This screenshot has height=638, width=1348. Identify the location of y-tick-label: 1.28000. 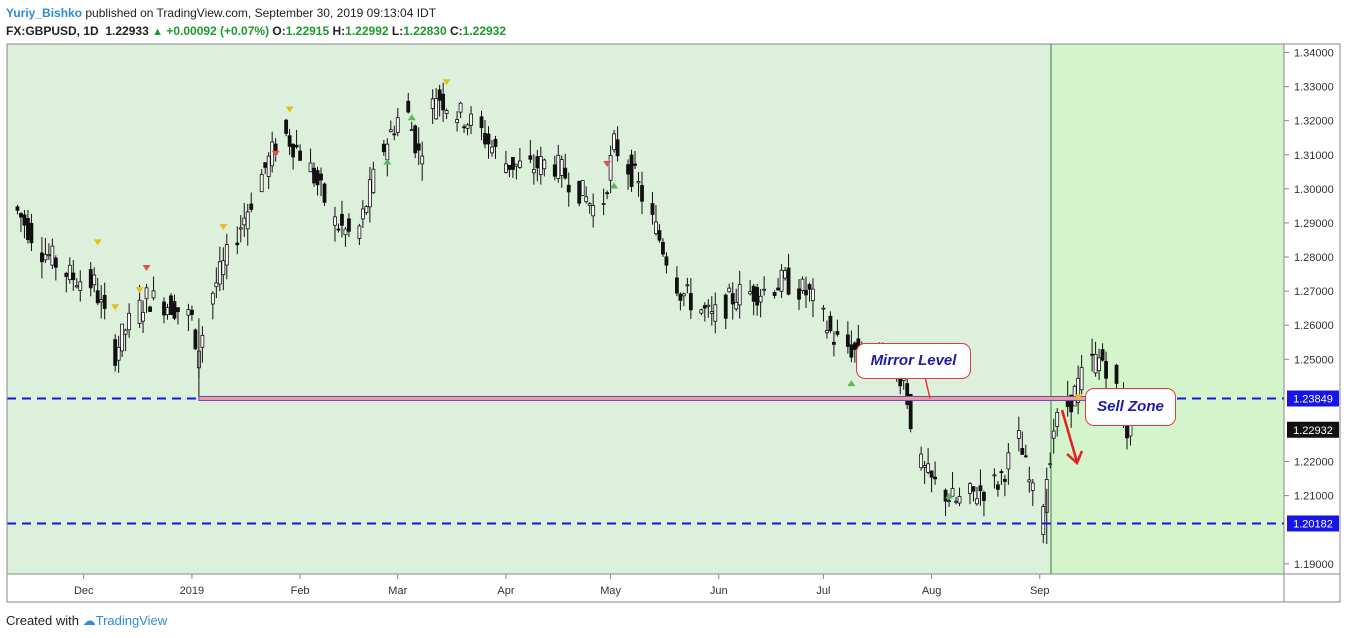
(1314, 258).